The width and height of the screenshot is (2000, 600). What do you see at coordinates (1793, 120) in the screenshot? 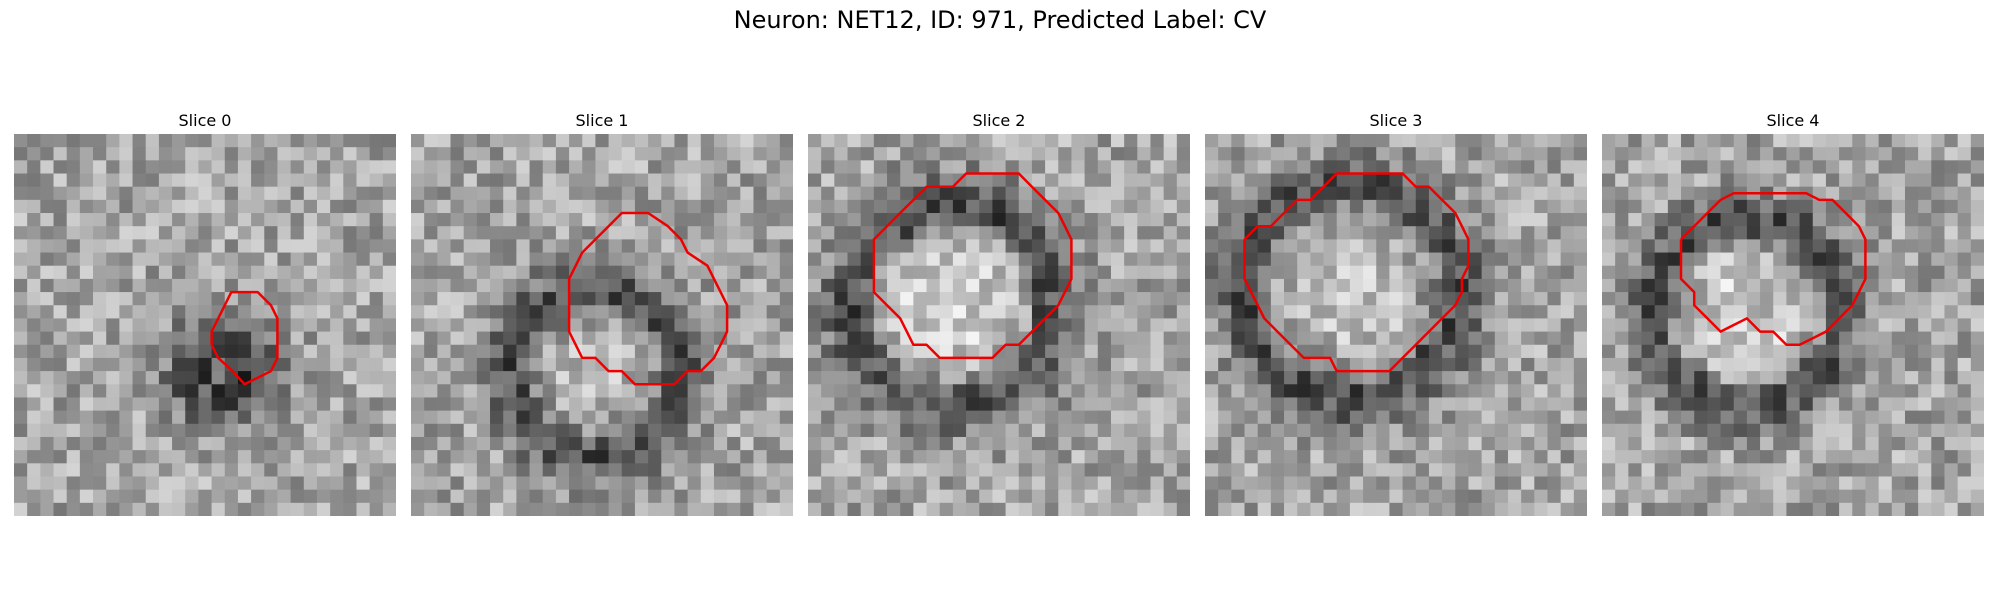
I see `slice-title-4: Slice 4` at bounding box center [1793, 120].